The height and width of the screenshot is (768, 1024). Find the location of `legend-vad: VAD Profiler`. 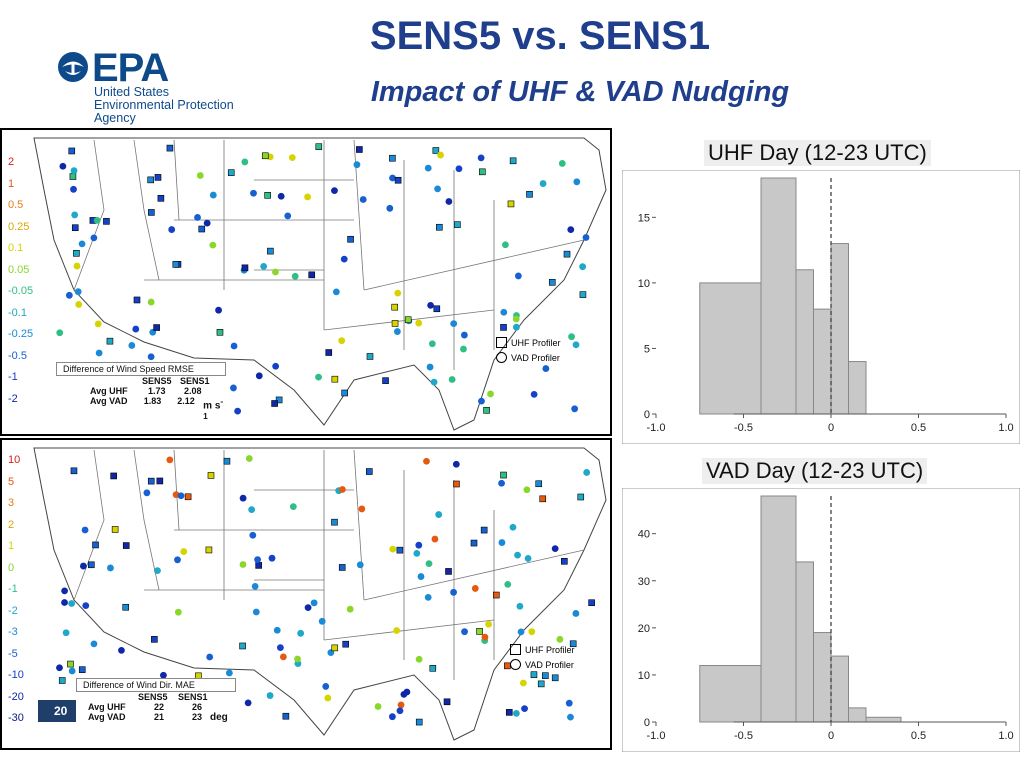

legend-vad: VAD Profiler is located at coordinates (528, 357).